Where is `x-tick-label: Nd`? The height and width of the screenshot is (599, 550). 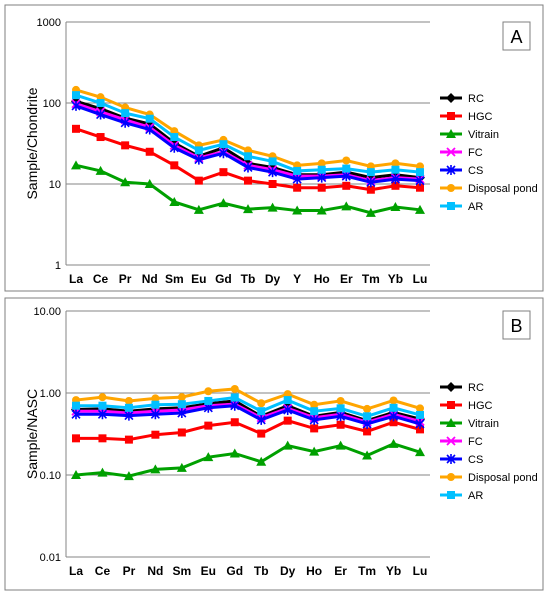 x-tick-label: Nd is located at coordinates (155, 571).